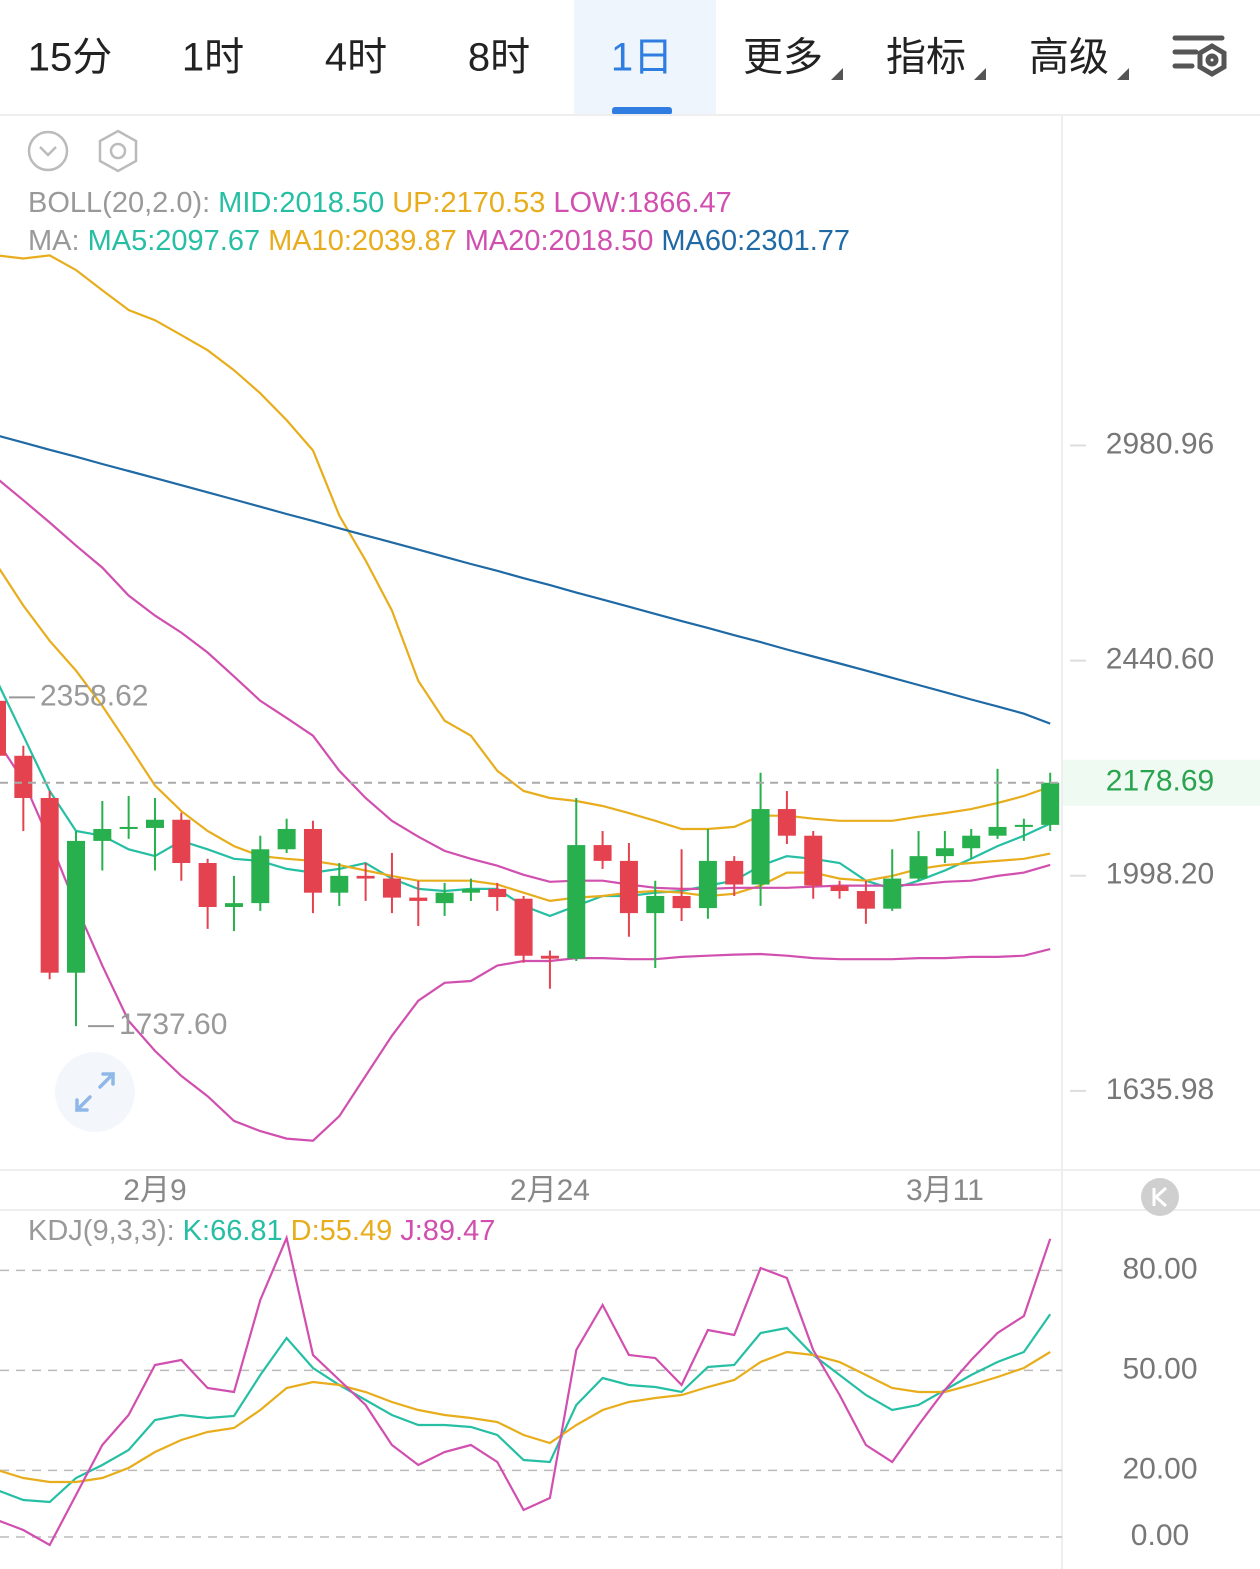 Image resolution: width=1260 pixels, height=1569 pixels. Describe the element at coordinates (1160, 443) in the screenshot. I see `y-tick-label: 2980.96` at that location.